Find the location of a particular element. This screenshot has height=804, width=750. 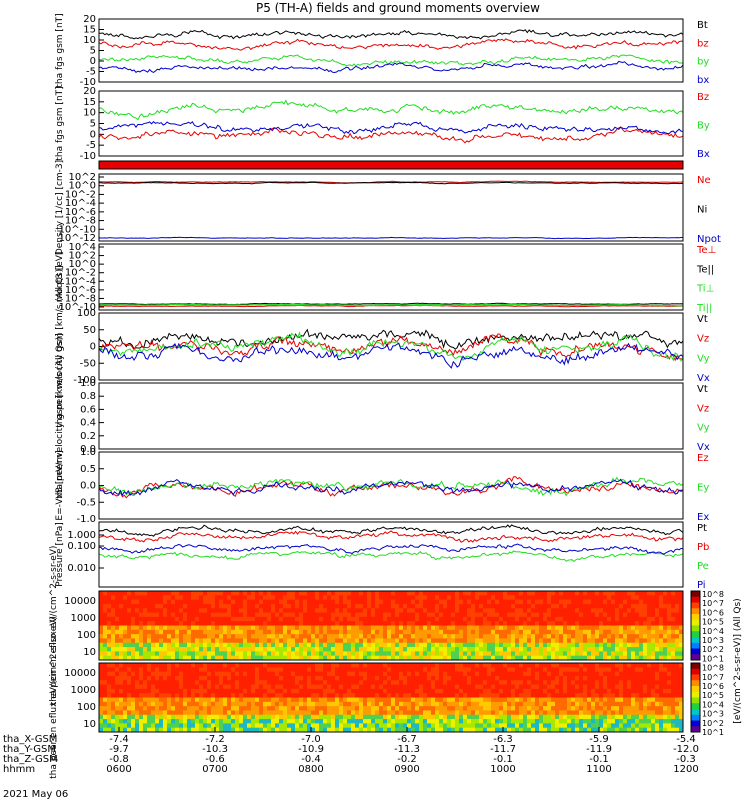

orbit-value: -0.3 is located at coordinates (686, 759).